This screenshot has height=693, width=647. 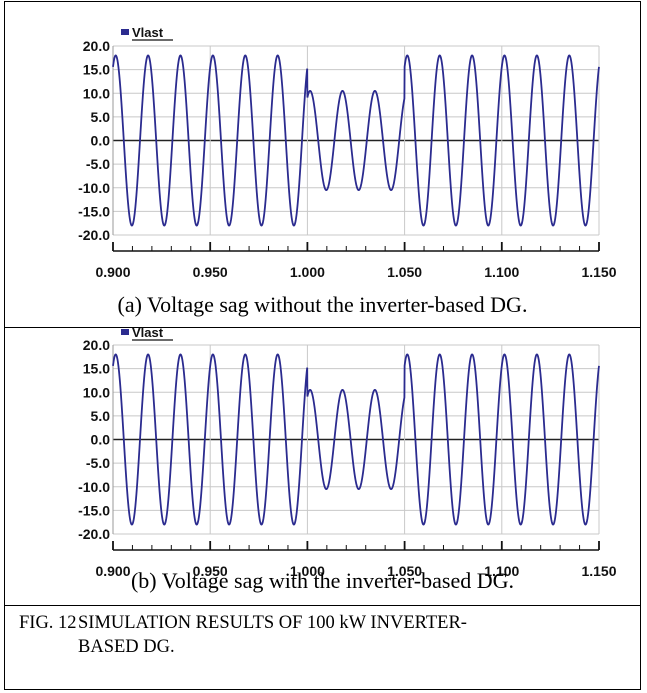 I want to click on figure-title-line-1: SIMULATION RESULTS OF 100 kW INVERTER-, so click(x=272, y=623).